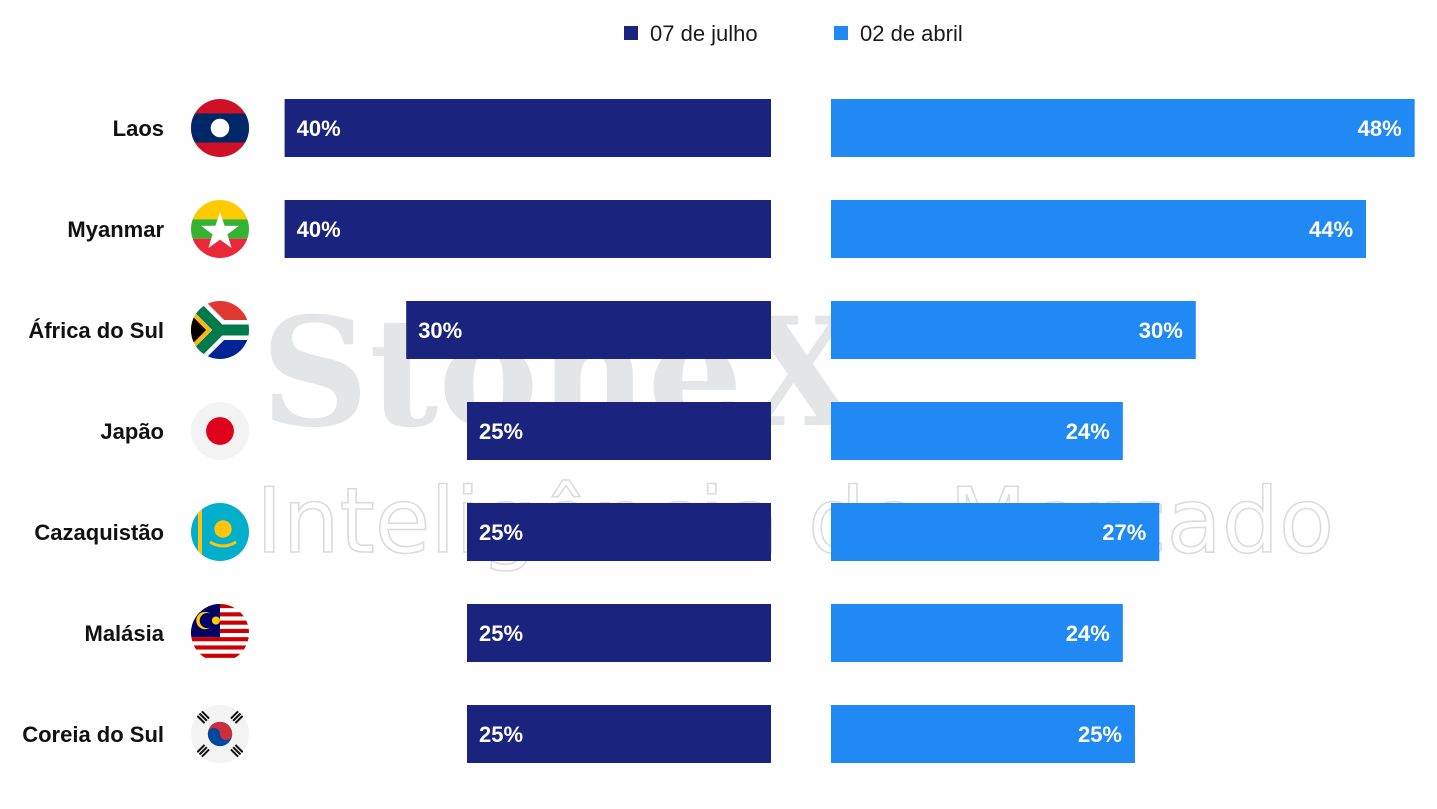 This screenshot has width=1437, height=809. What do you see at coordinates (220, 532) in the screenshot?
I see `kazakhstan-flag-icon` at bounding box center [220, 532].